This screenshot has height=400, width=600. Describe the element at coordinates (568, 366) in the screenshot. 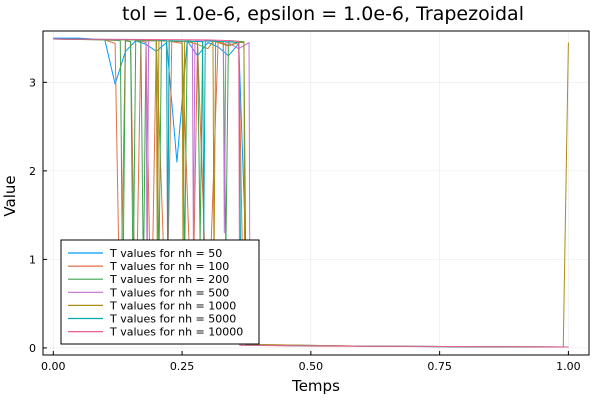

I see `x-tick-label: 1.00` at that location.